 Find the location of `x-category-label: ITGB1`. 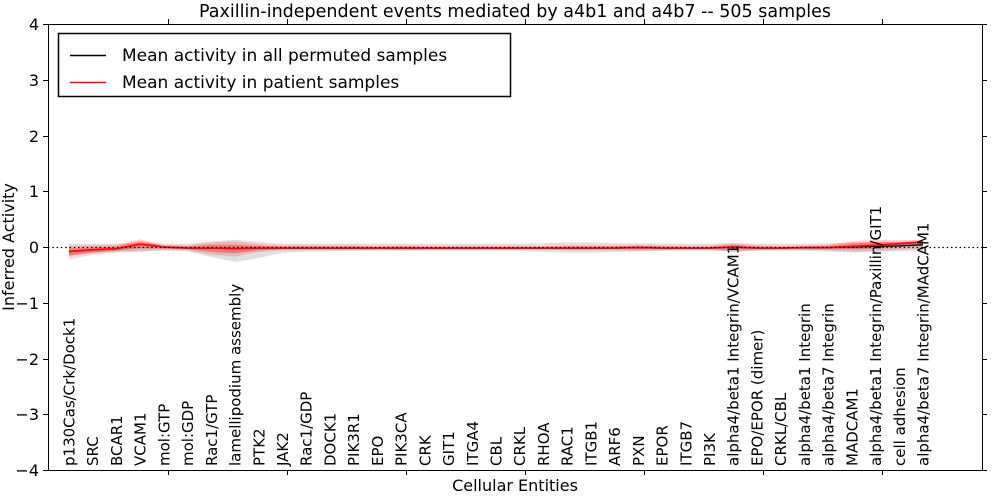

x-category-label: ITGB1 is located at coordinates (591, 443).